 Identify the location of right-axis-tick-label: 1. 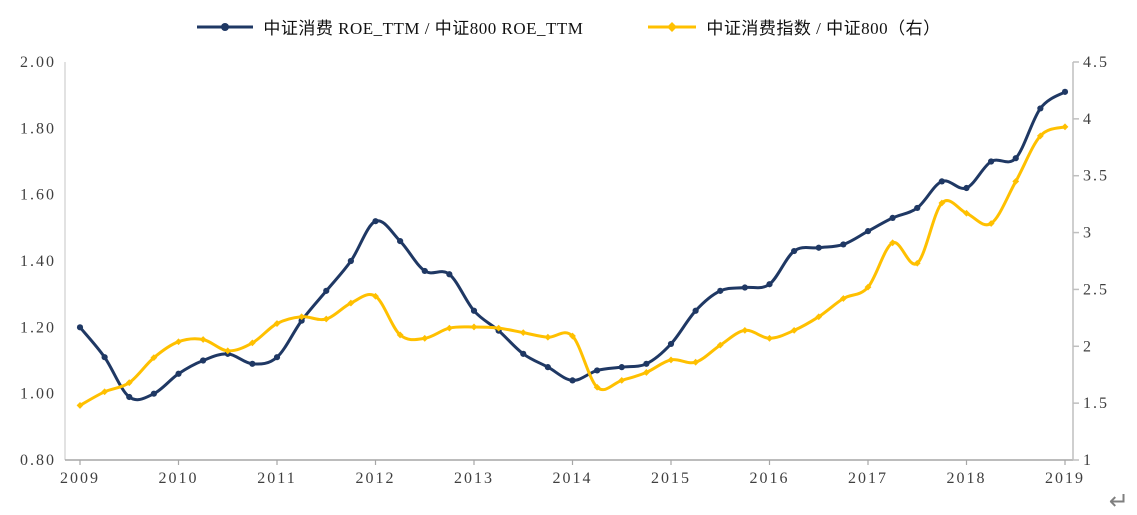
(1088, 460).